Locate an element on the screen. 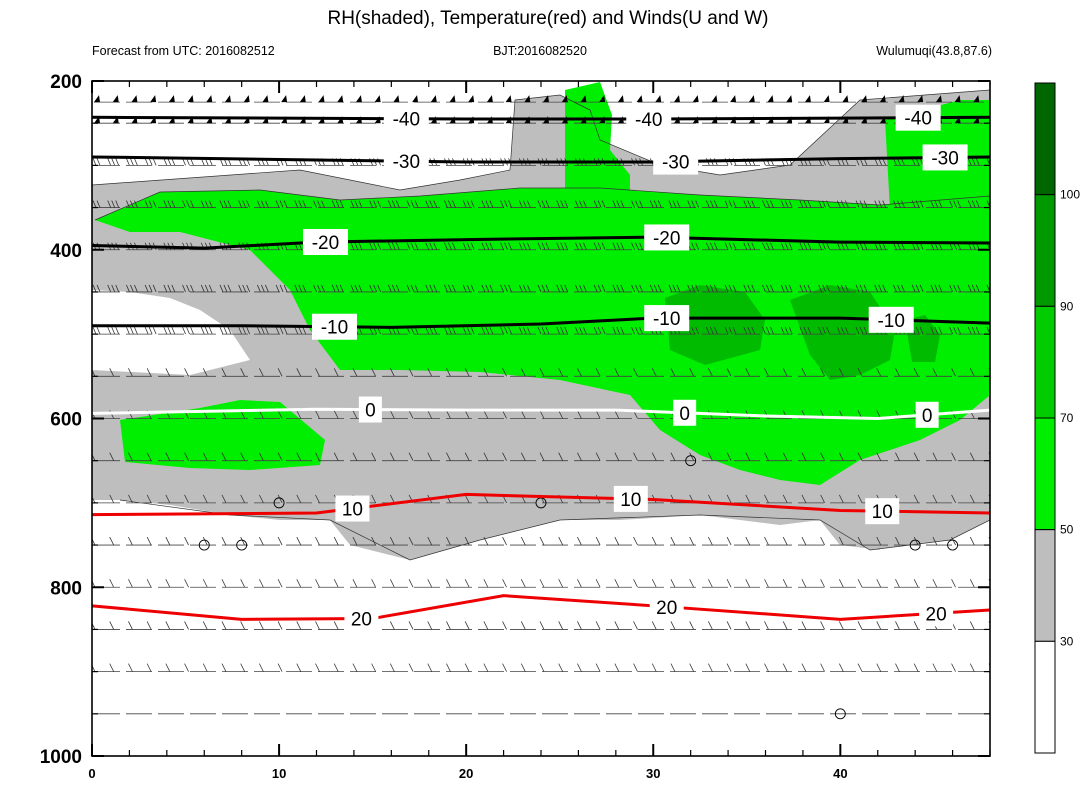 The image size is (1087, 806). colorbar-bin is located at coordinates (1045, 474).